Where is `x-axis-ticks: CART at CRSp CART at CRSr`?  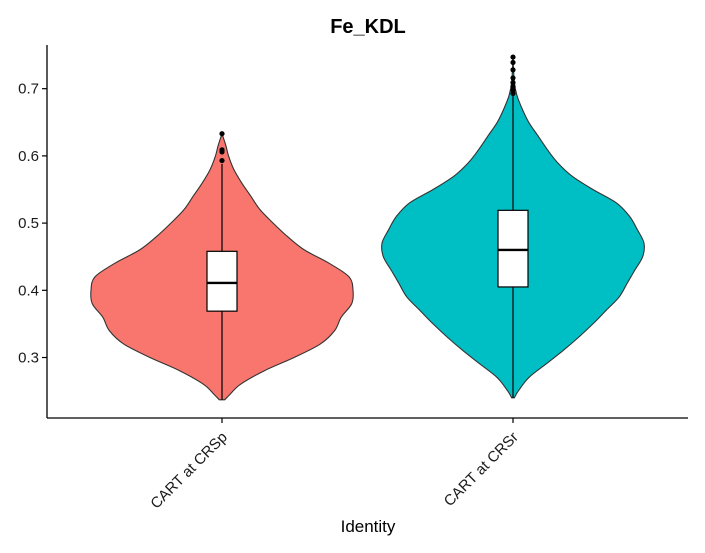
x-axis-ticks: CART at CRSp CART at CRSr is located at coordinates (334, 465).